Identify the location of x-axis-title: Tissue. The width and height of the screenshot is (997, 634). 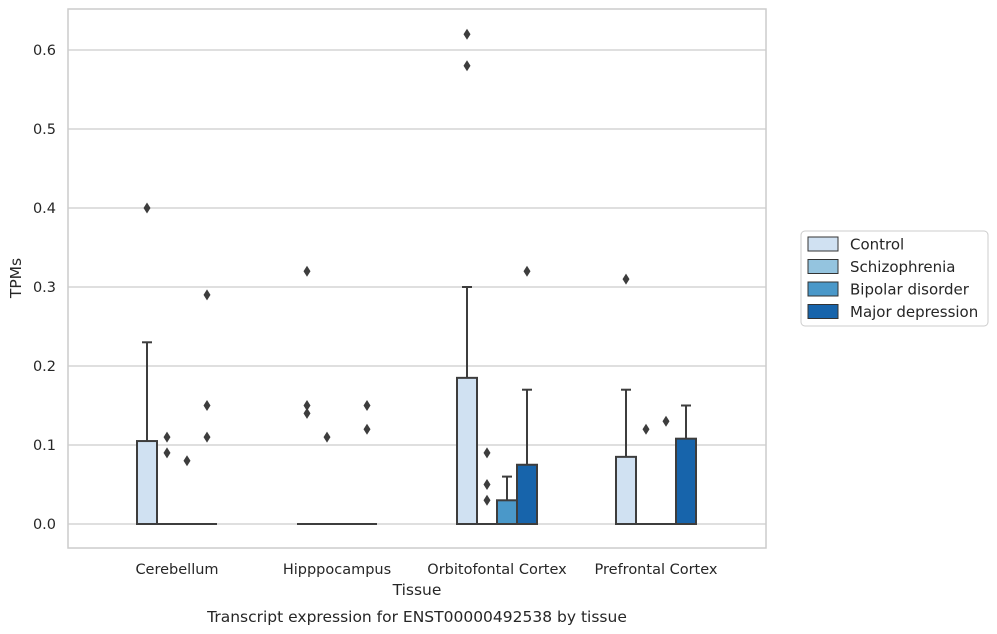
(417, 590).